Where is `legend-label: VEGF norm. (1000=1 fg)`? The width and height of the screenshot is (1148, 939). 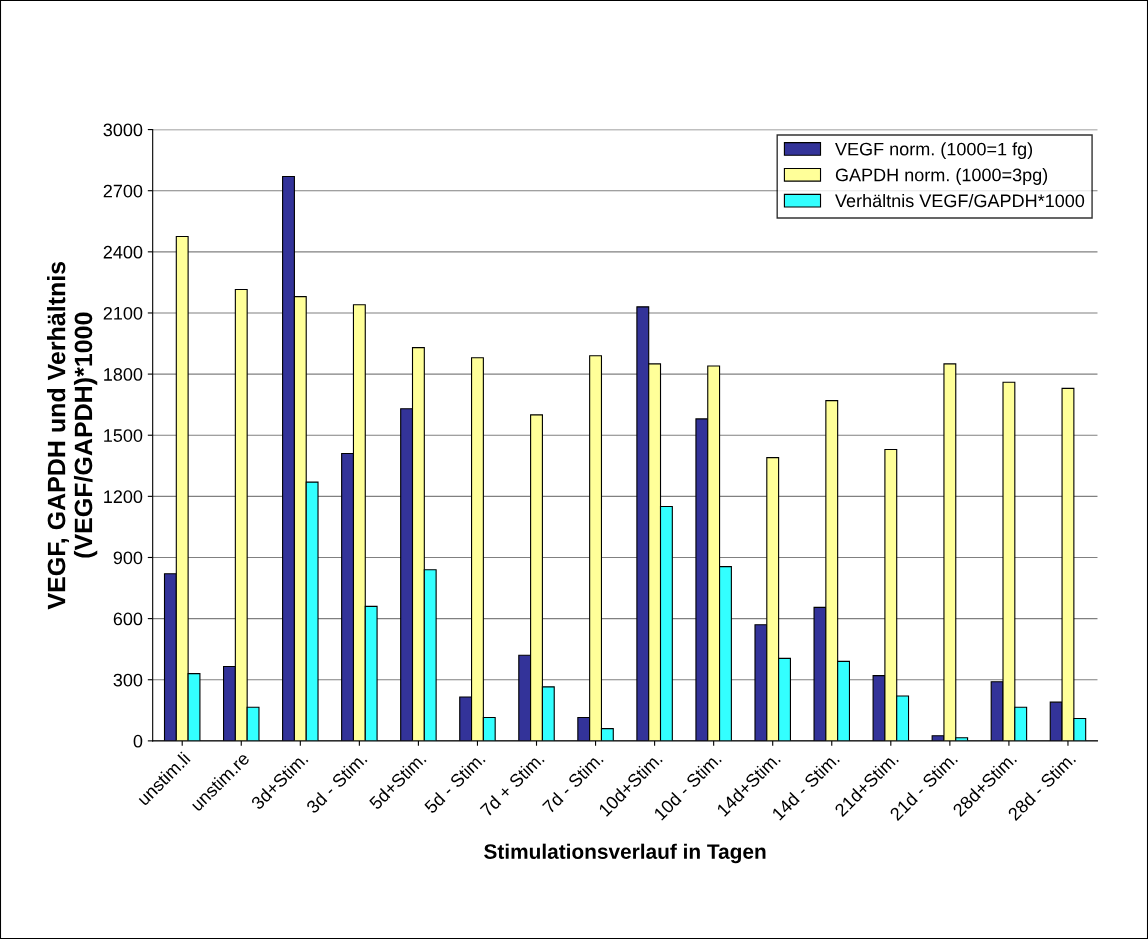
legend-label: VEGF norm. (1000=1 fg) is located at coordinates (934, 151).